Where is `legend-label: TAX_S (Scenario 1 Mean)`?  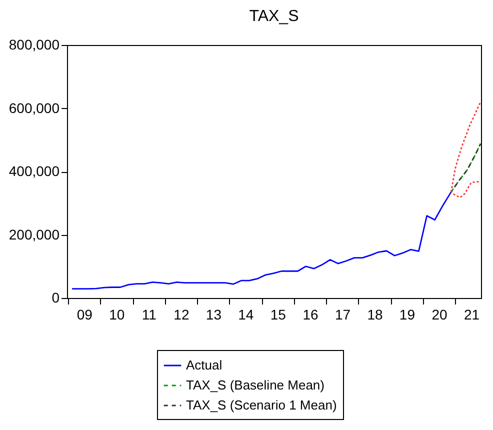
legend-label: TAX_S (Scenario 1 Mean) is located at coordinates (261, 405).